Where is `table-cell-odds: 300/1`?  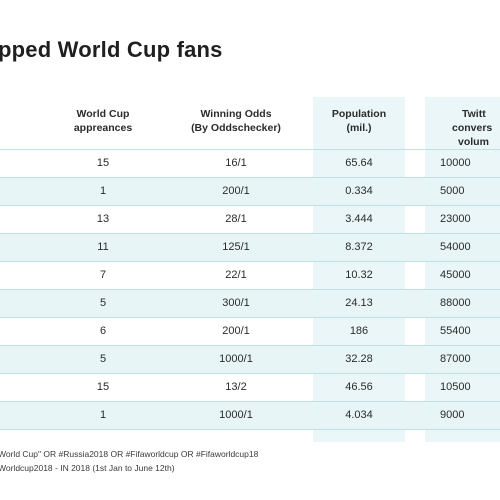
table-cell-odds: 300/1 is located at coordinates (236, 303).